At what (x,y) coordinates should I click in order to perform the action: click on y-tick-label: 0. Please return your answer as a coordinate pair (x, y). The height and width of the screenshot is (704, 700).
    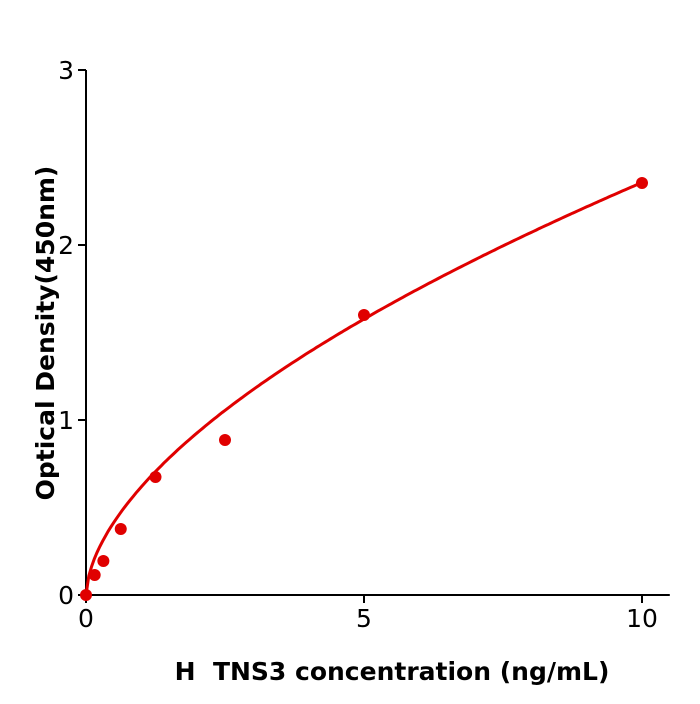
    Looking at the image, I should click on (66, 595).